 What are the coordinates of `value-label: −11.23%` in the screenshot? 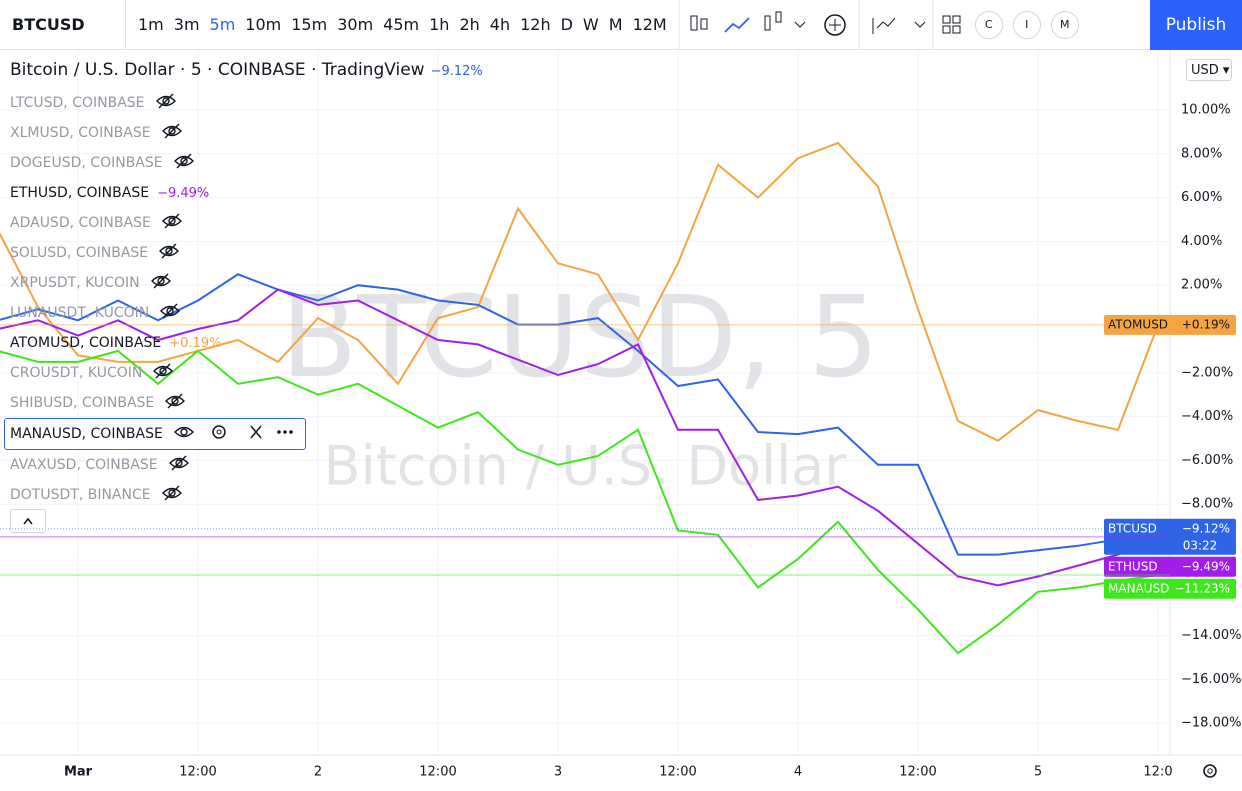 It's located at (1202, 588).